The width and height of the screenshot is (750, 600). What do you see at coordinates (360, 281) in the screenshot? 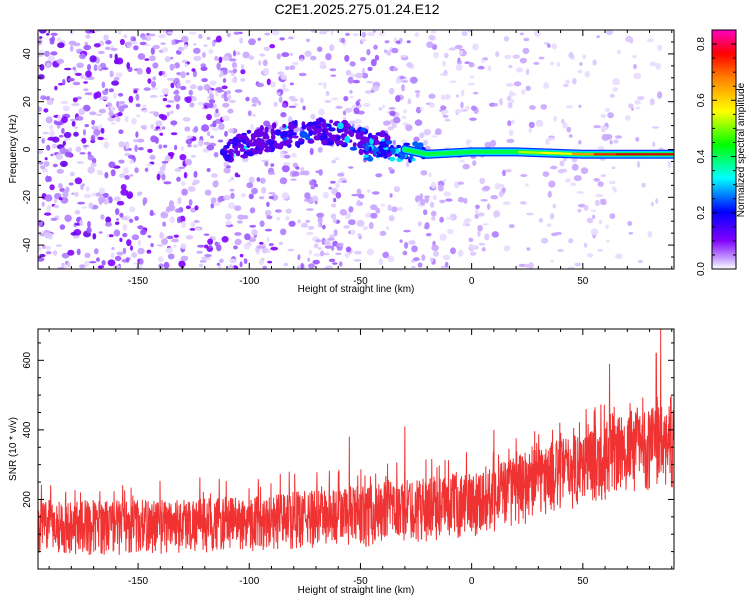
I see `heatmap-xtick-label: -50` at bounding box center [360, 281].